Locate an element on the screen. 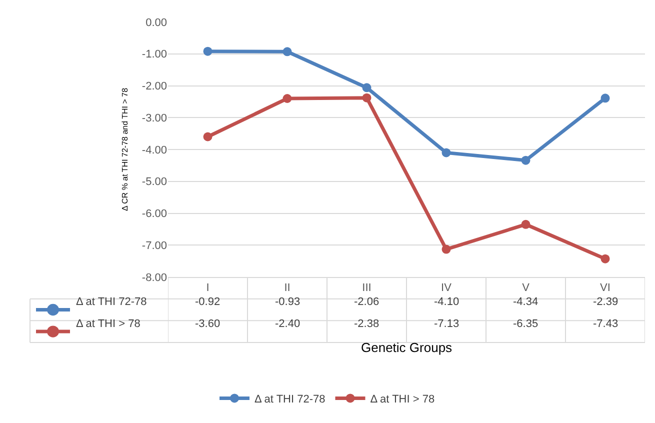  data-label: -7.13 is located at coordinates (447, 324).